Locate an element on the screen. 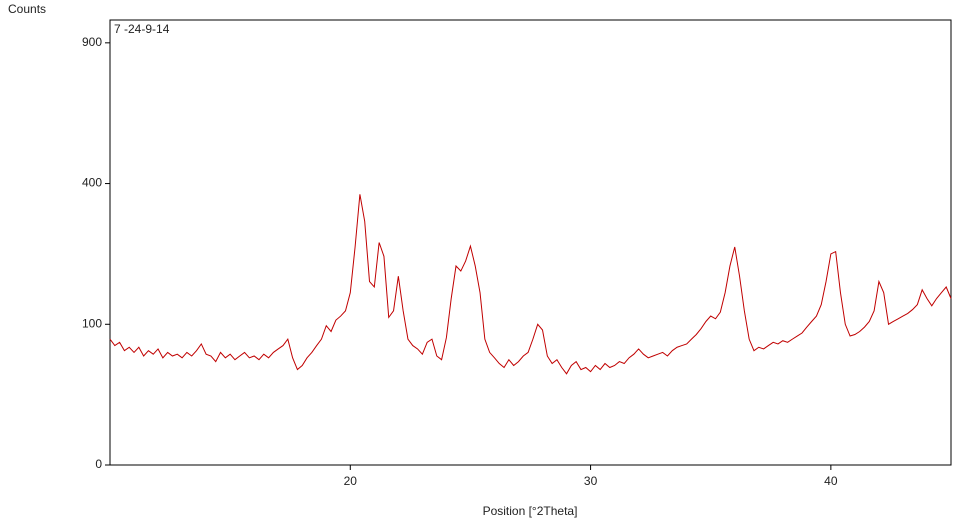 This screenshot has width=970, height=527. y-tick-label: 0 is located at coordinates (98, 464).